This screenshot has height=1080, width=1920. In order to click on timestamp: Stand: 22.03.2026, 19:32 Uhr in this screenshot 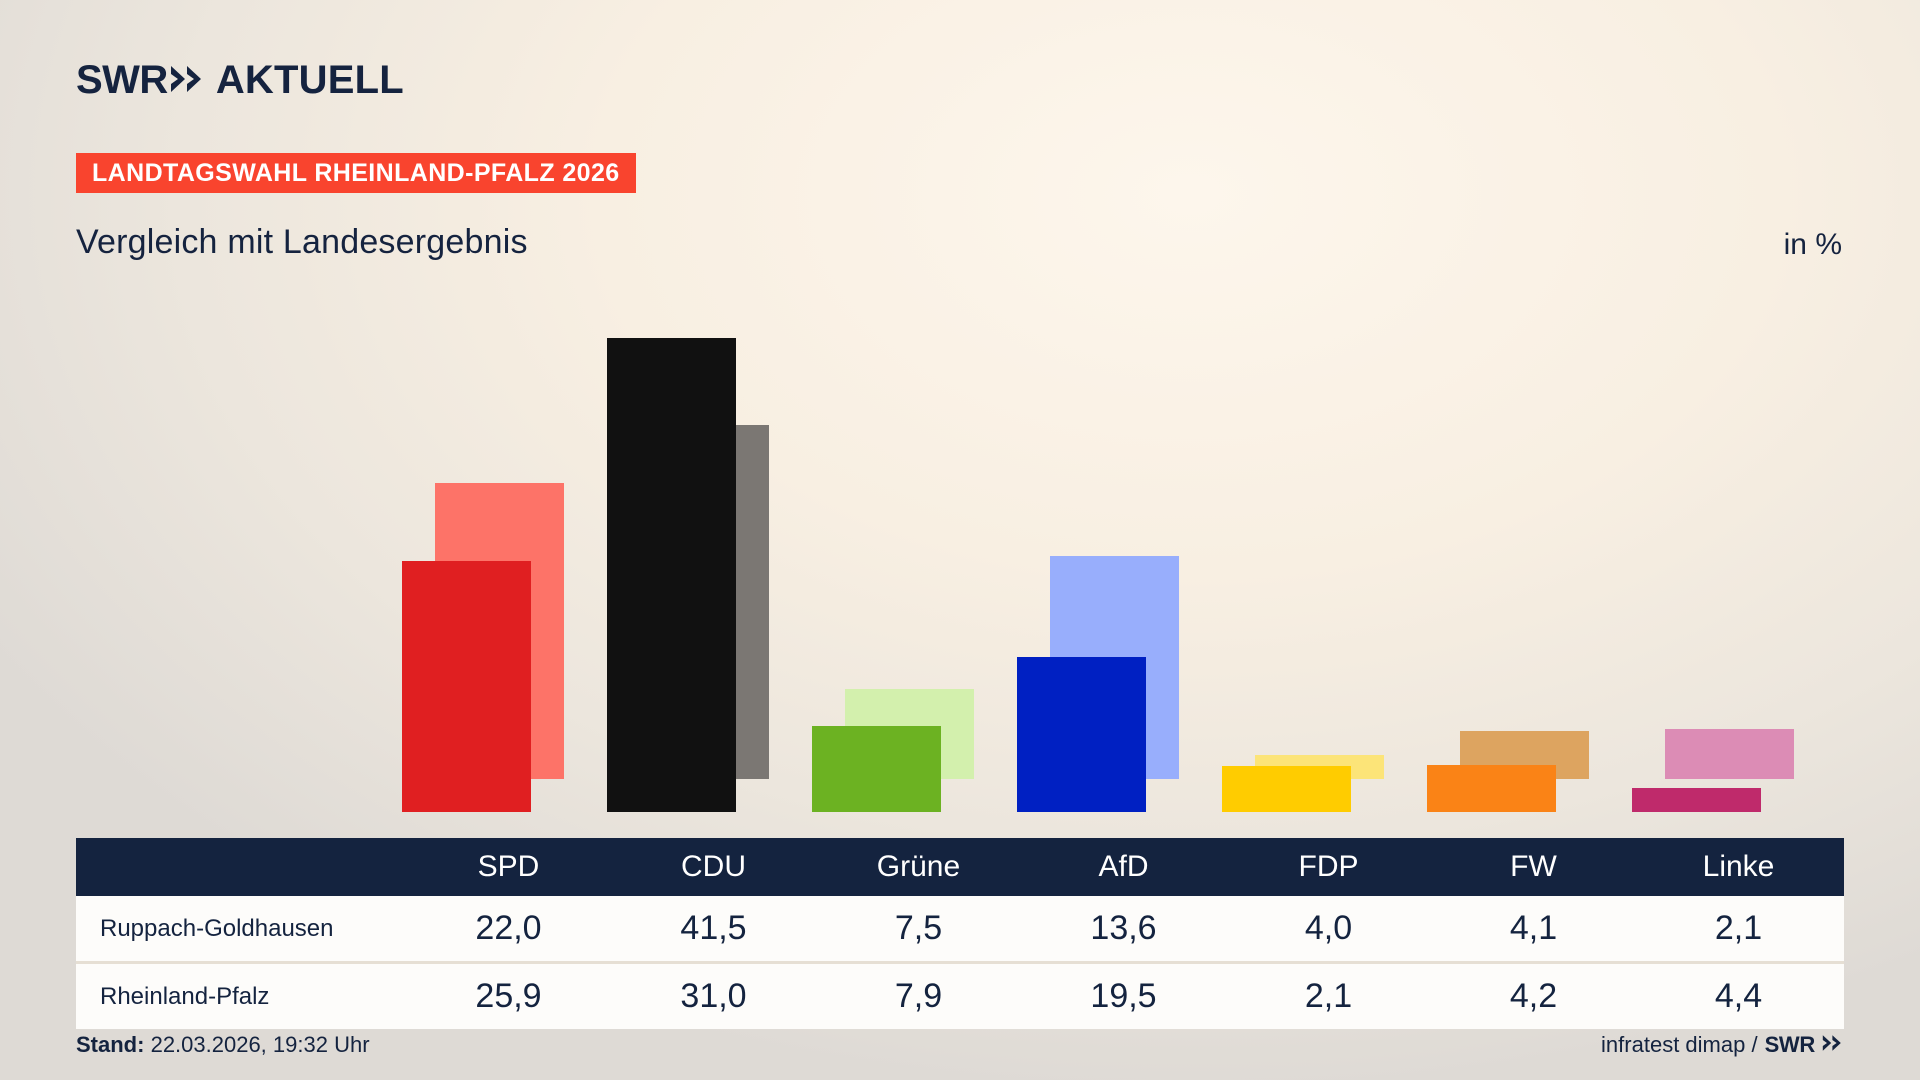, I will do `click(223, 1045)`.